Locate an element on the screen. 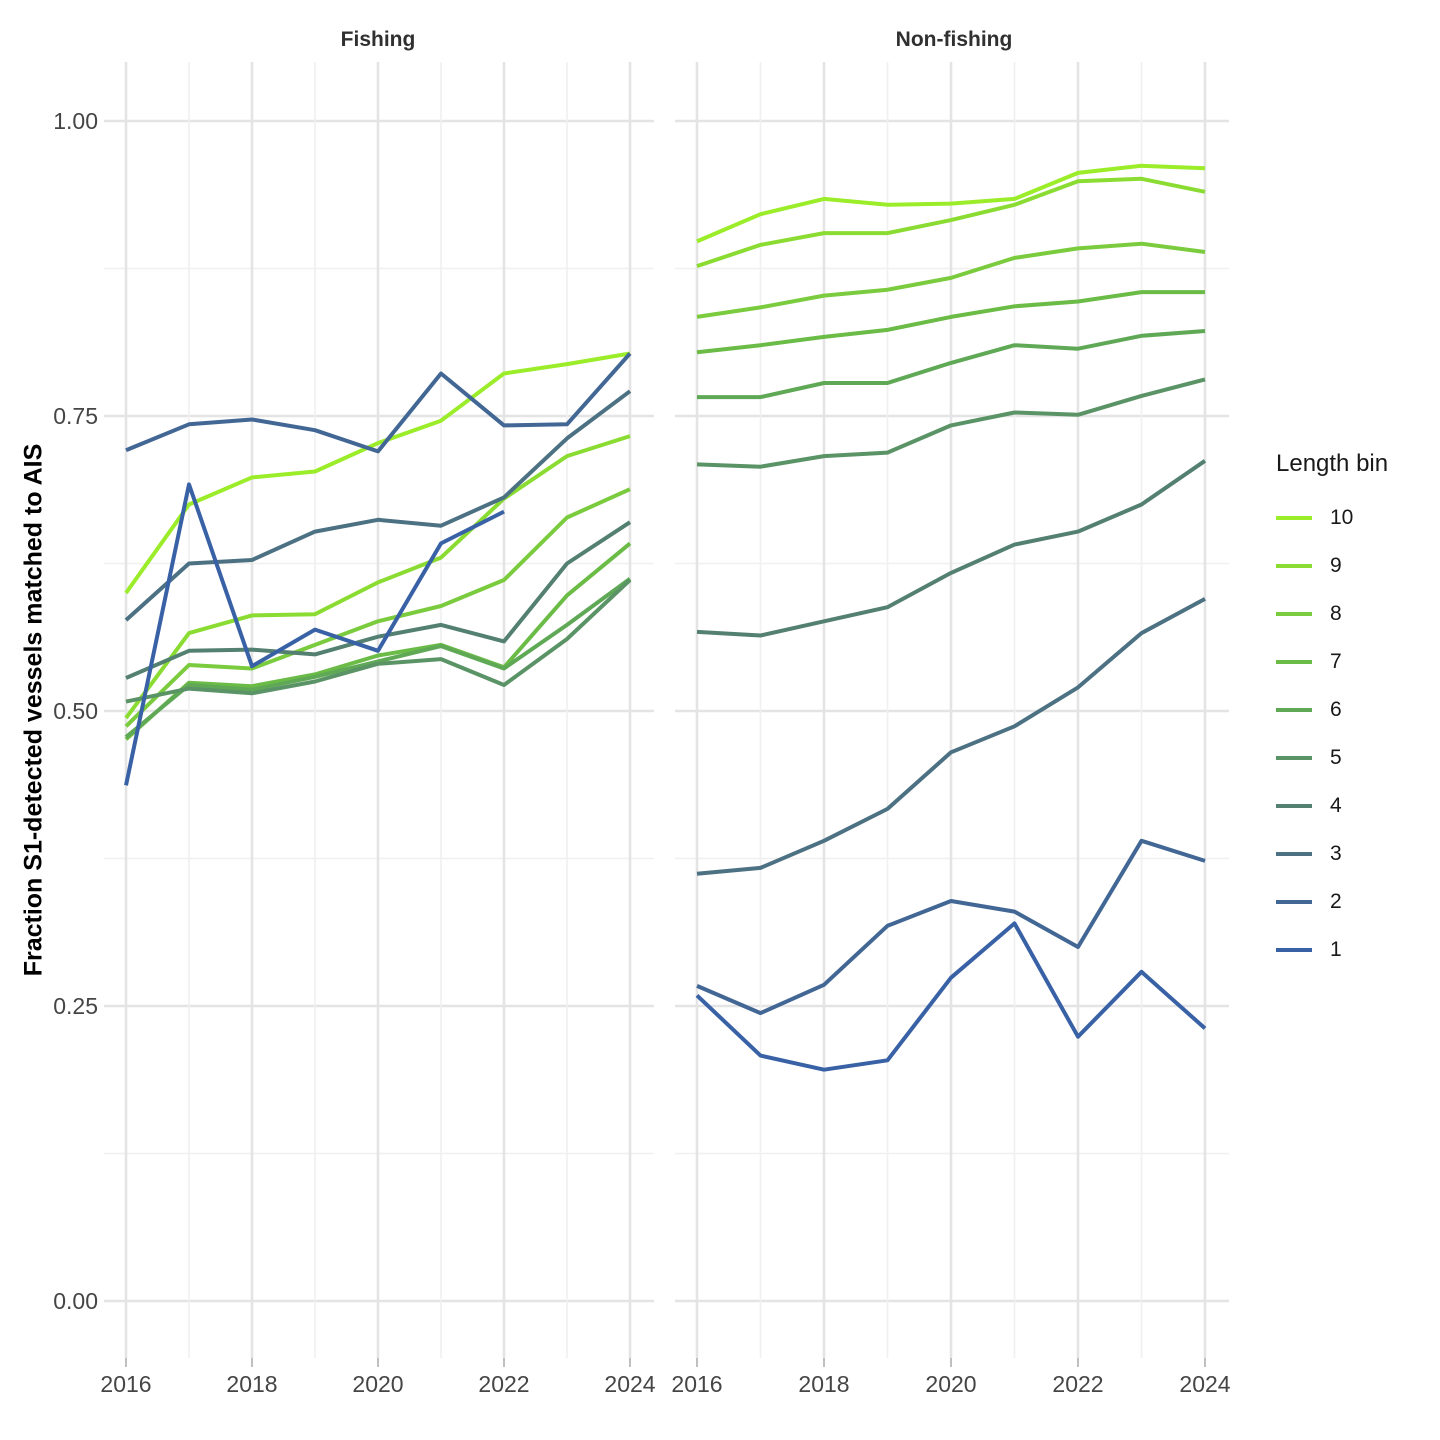 Image resolution: width=1440 pixels, height=1440 pixels. legend-item-3: 3 is located at coordinates (1358, 854).